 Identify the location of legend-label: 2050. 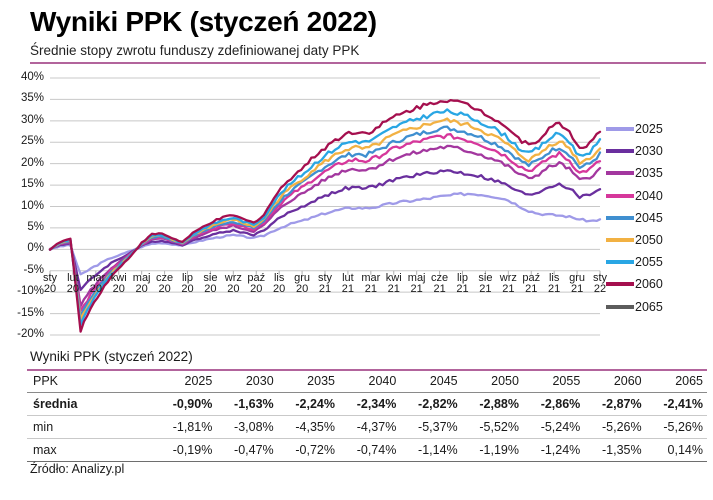
(649, 240).